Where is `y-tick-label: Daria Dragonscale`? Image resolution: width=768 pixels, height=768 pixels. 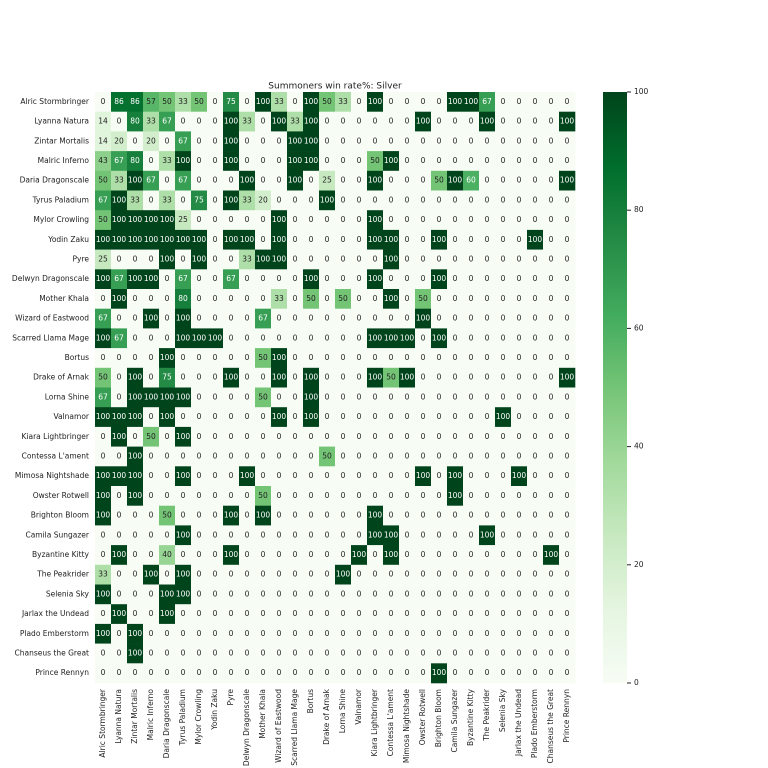 y-tick-label: Daria Dragonscale is located at coordinates (55, 180).